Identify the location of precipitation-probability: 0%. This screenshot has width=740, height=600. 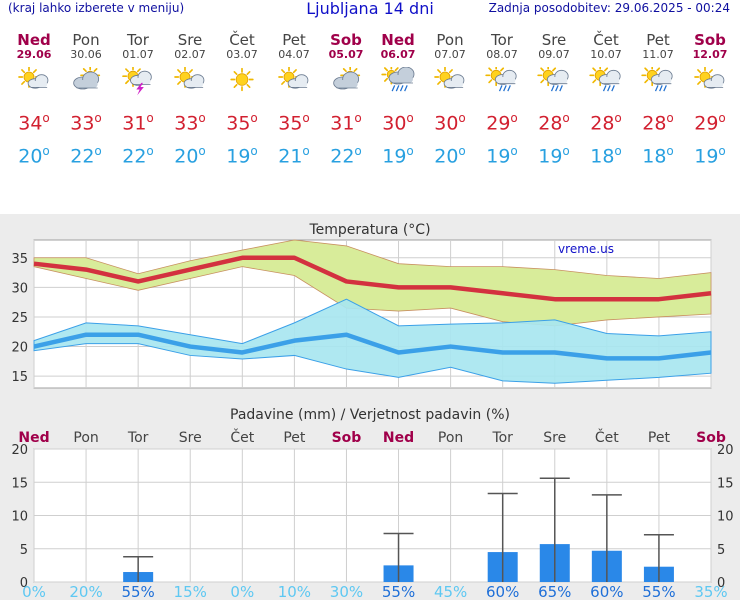
(34, 591).